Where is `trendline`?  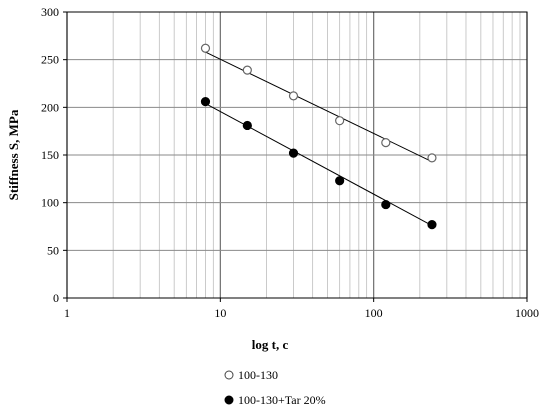
trendline is located at coordinates (319, 164).